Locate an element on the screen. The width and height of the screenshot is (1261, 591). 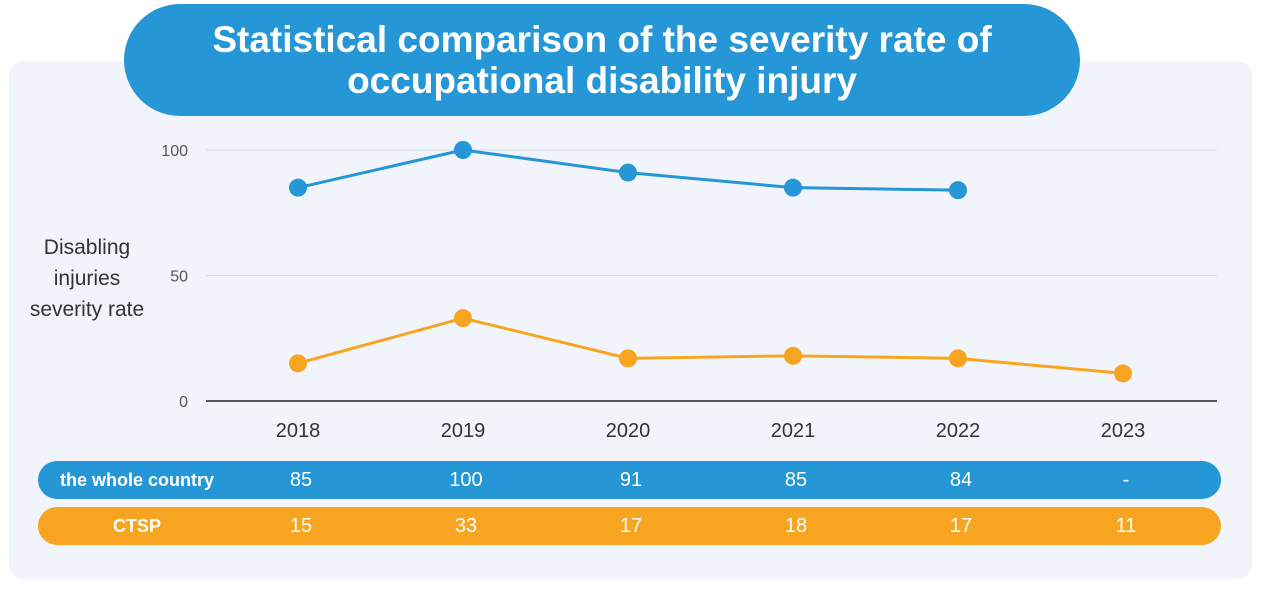
table-row-whole-country: the whole country 85 100 91 85 84 - is located at coordinates (629, 480).